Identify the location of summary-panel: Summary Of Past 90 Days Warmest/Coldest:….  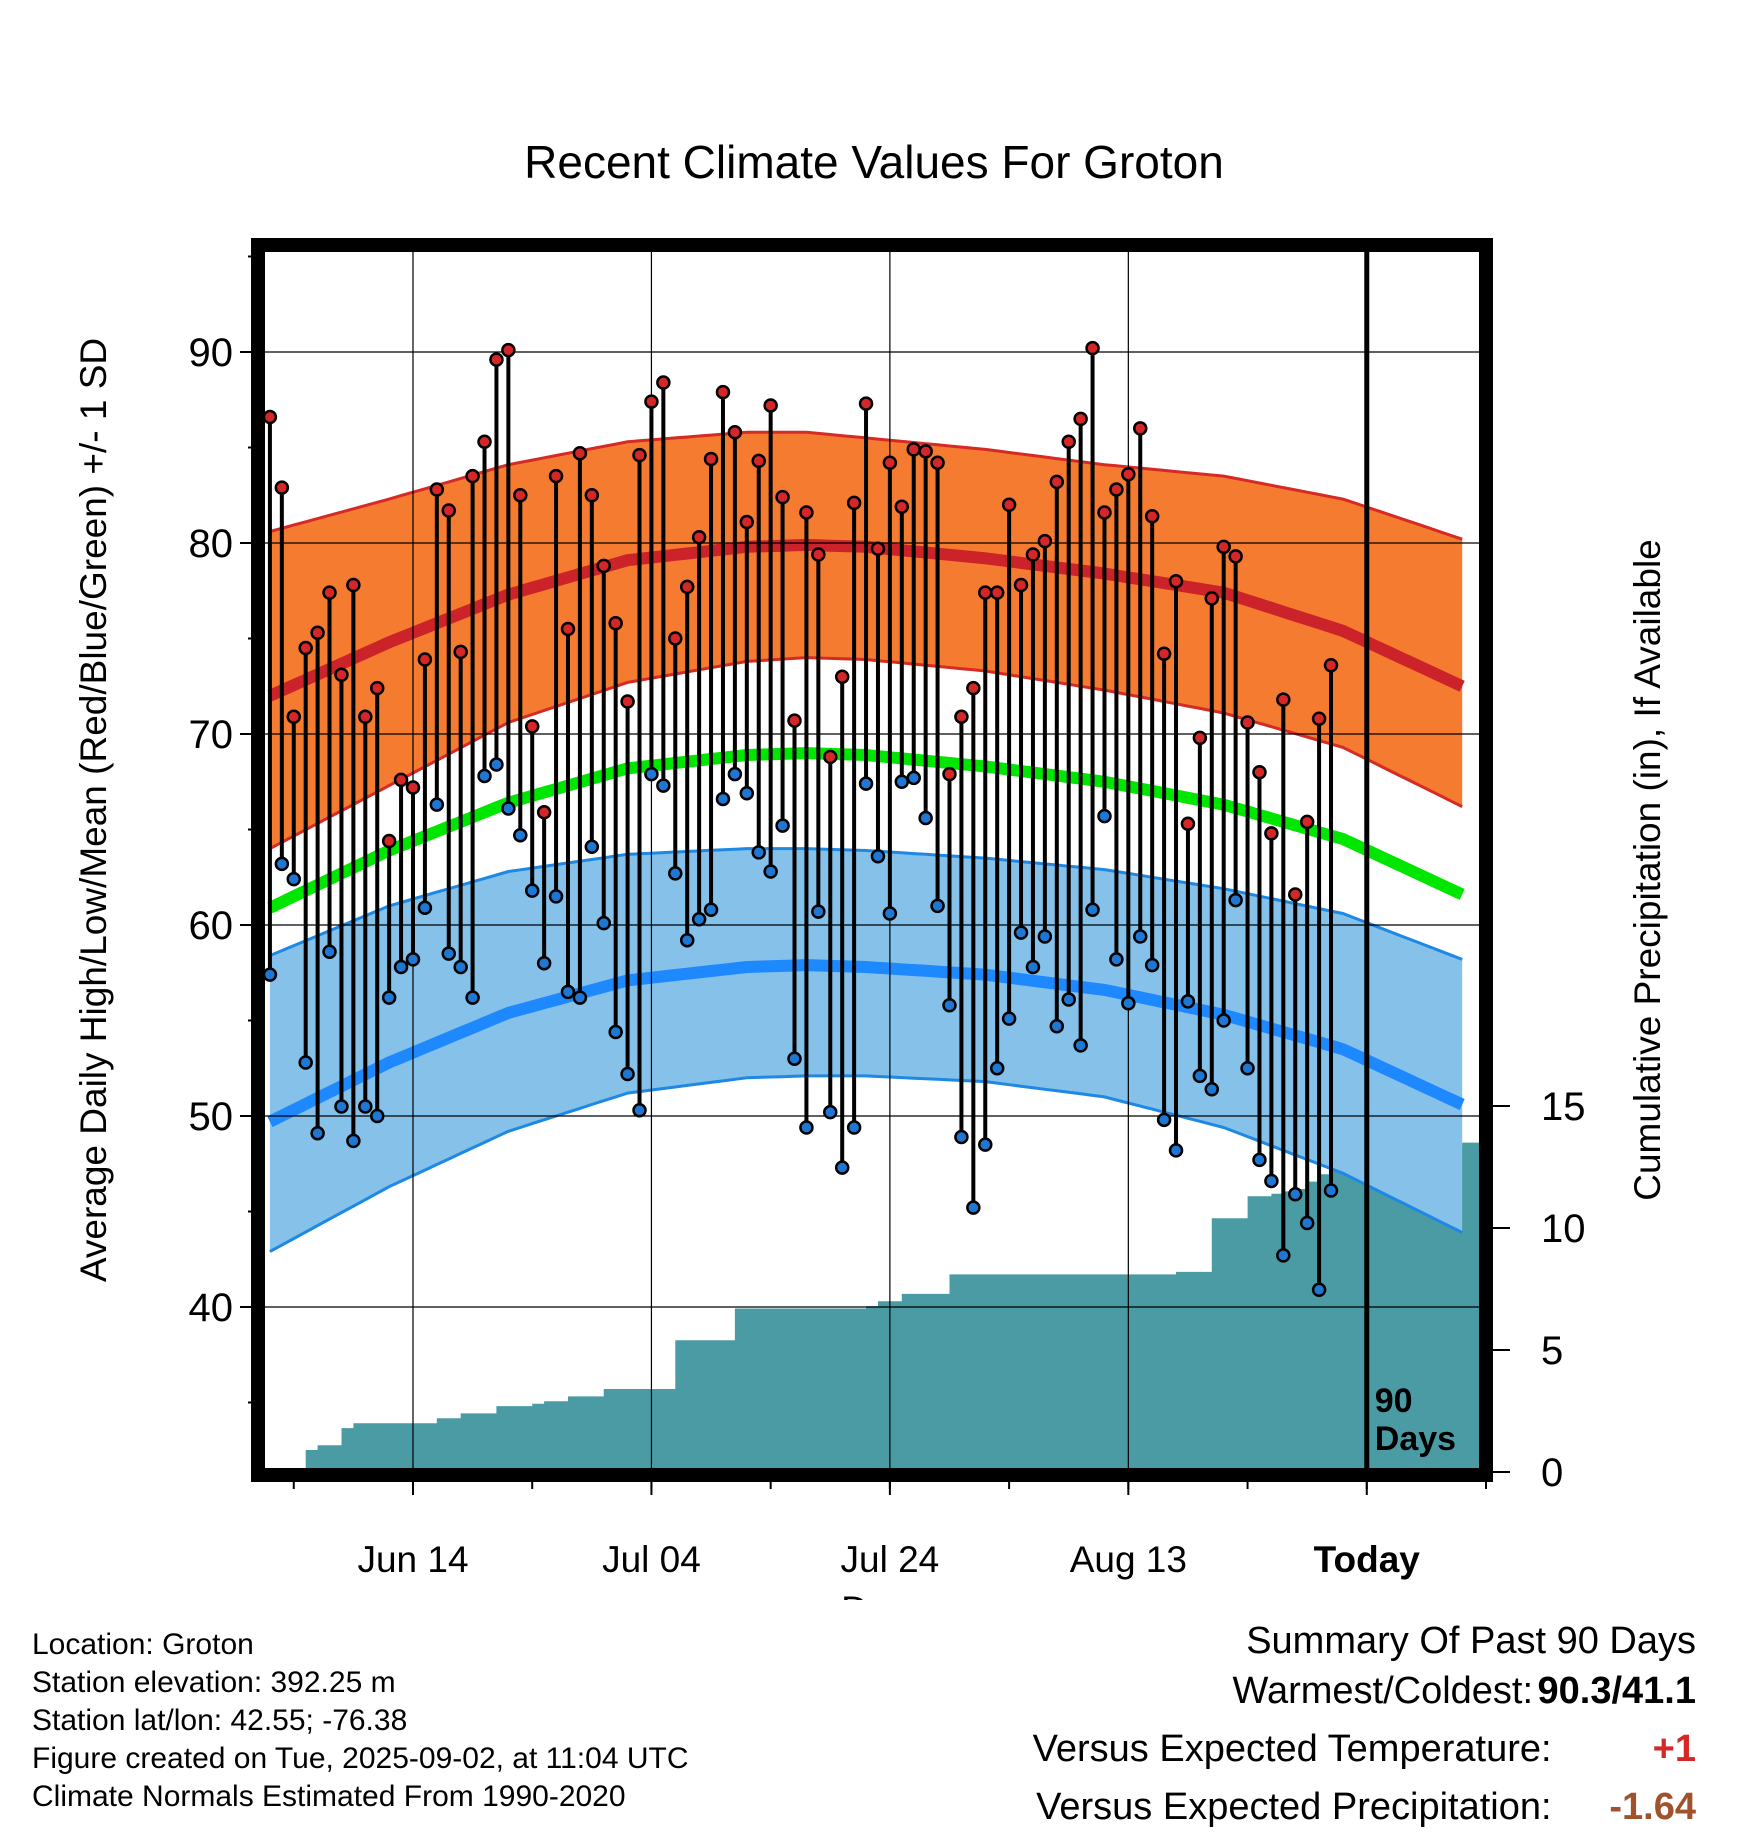
(1364, 1728).